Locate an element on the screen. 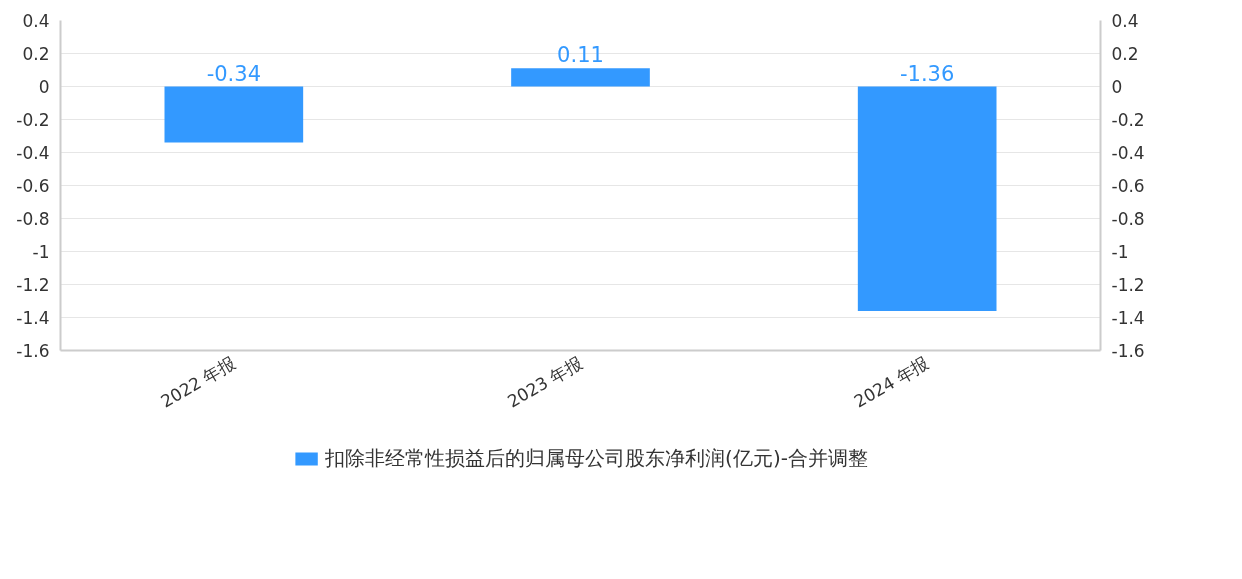 The height and width of the screenshot is (579, 1242). y-tick-label: -1 is located at coordinates (41, 252).